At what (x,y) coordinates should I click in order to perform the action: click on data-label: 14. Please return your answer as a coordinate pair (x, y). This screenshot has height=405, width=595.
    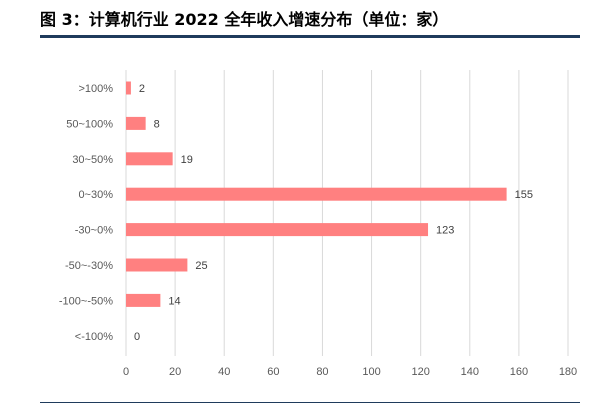
    Looking at the image, I should click on (174, 301).